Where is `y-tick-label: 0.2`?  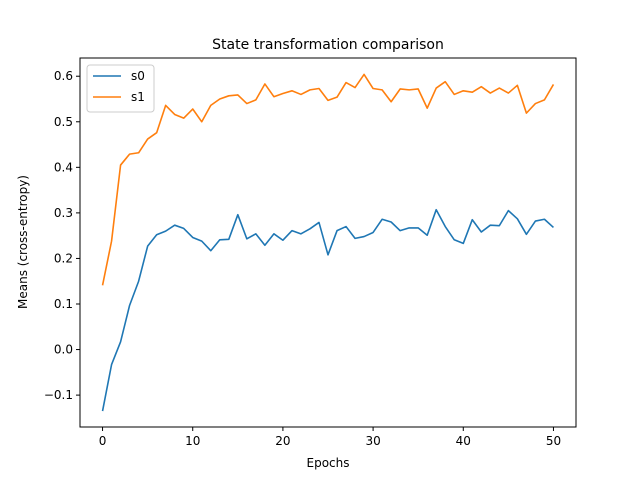
y-tick-label: 0.2 is located at coordinates (63, 258).